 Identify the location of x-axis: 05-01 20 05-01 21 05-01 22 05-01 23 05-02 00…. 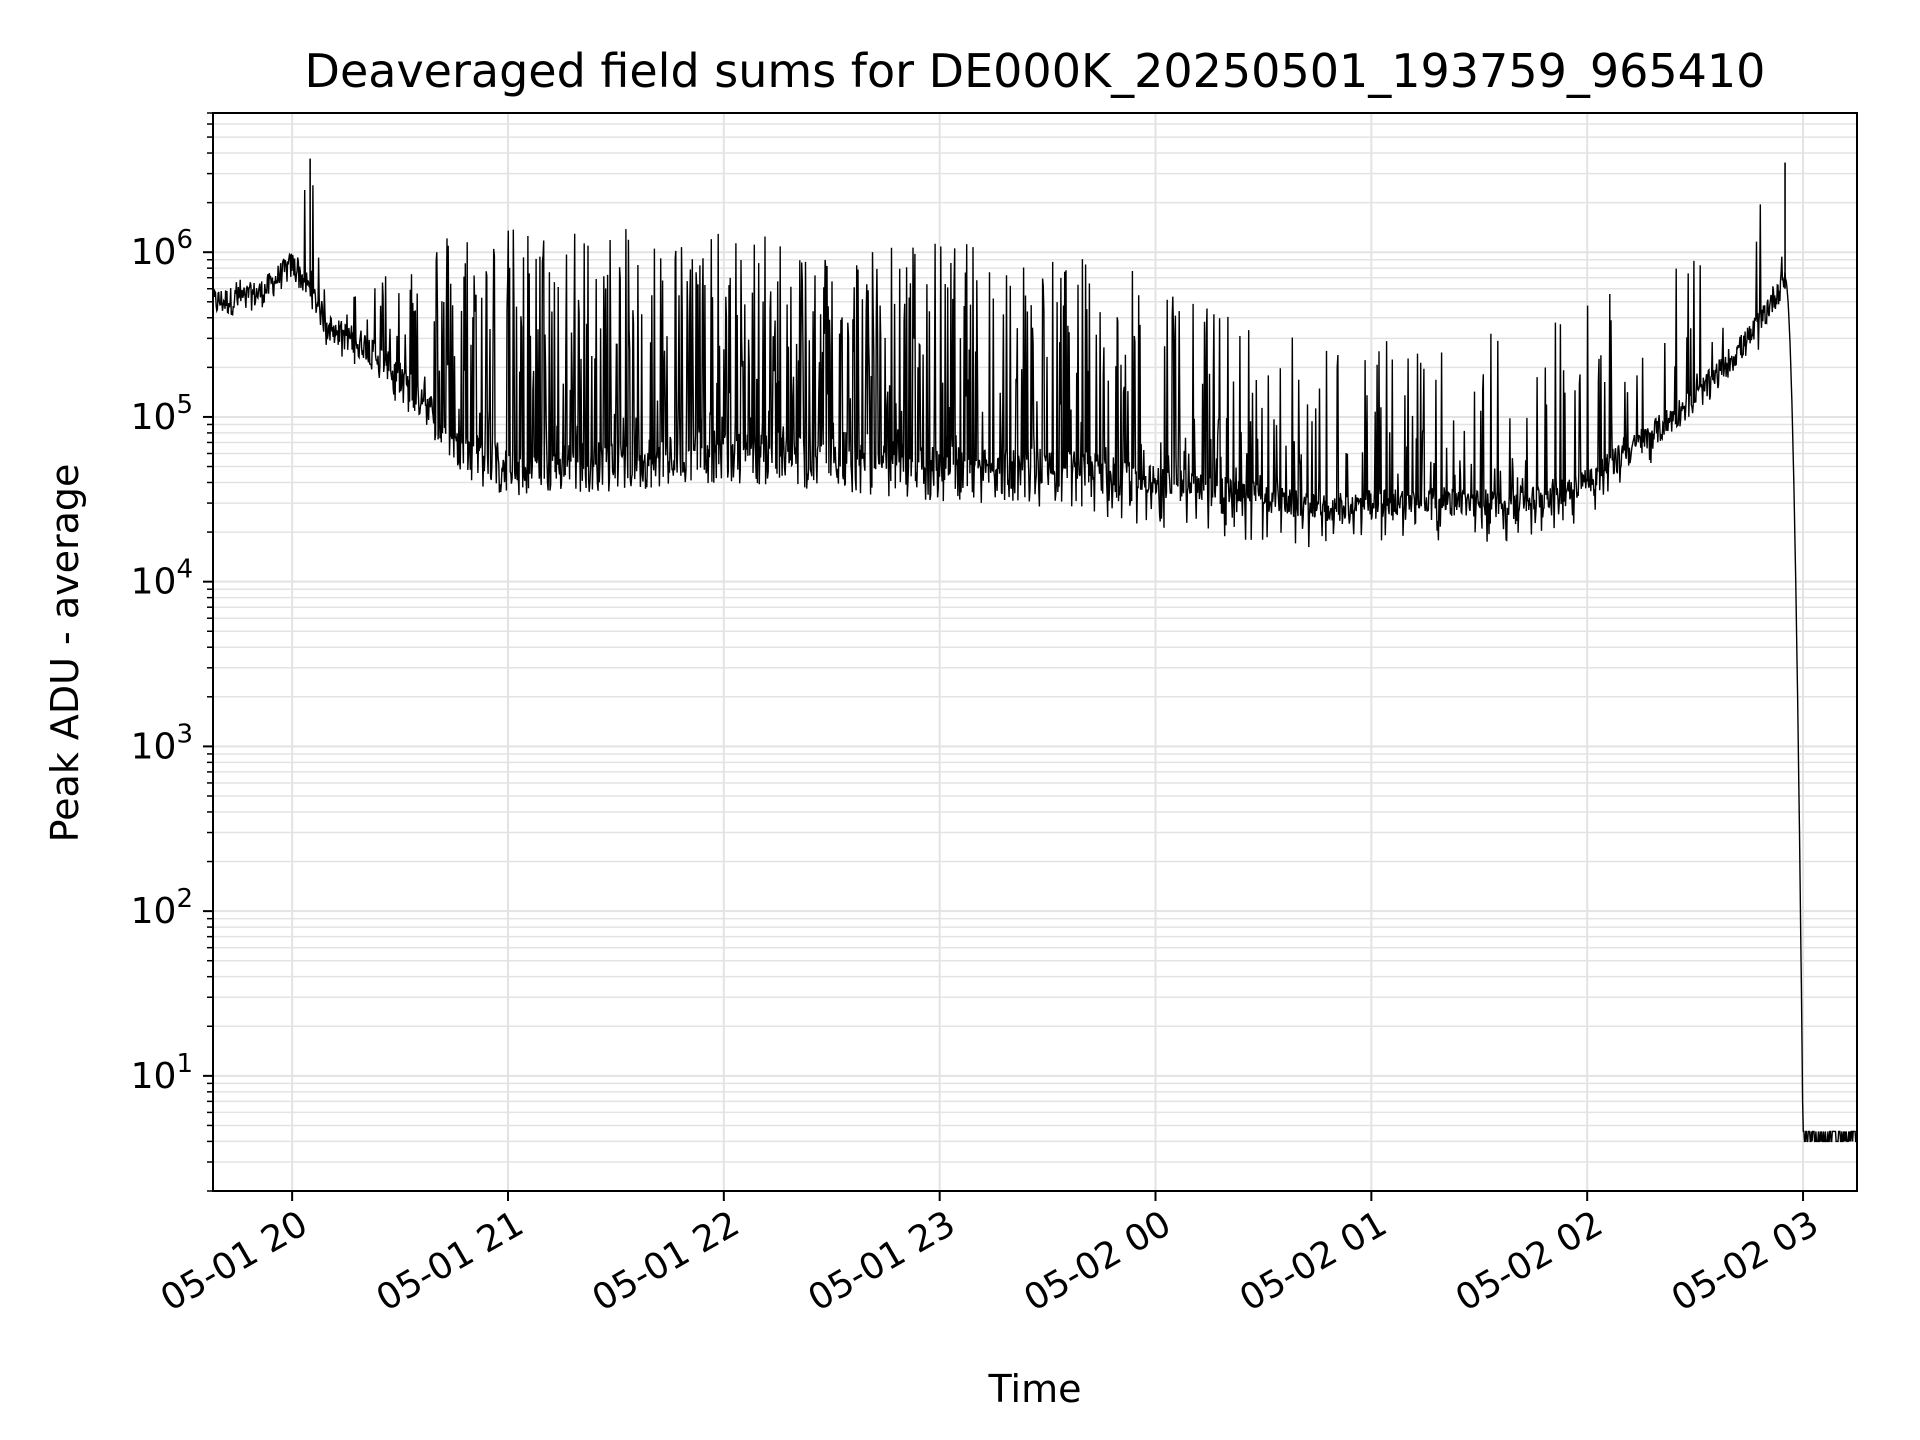
(990, 1255).